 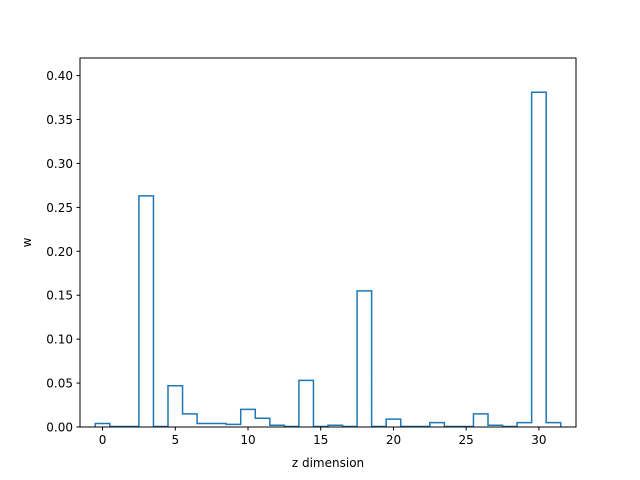 What do you see at coordinates (59, 340) in the screenshot?
I see `y-tick-label: 0.10` at bounding box center [59, 340].